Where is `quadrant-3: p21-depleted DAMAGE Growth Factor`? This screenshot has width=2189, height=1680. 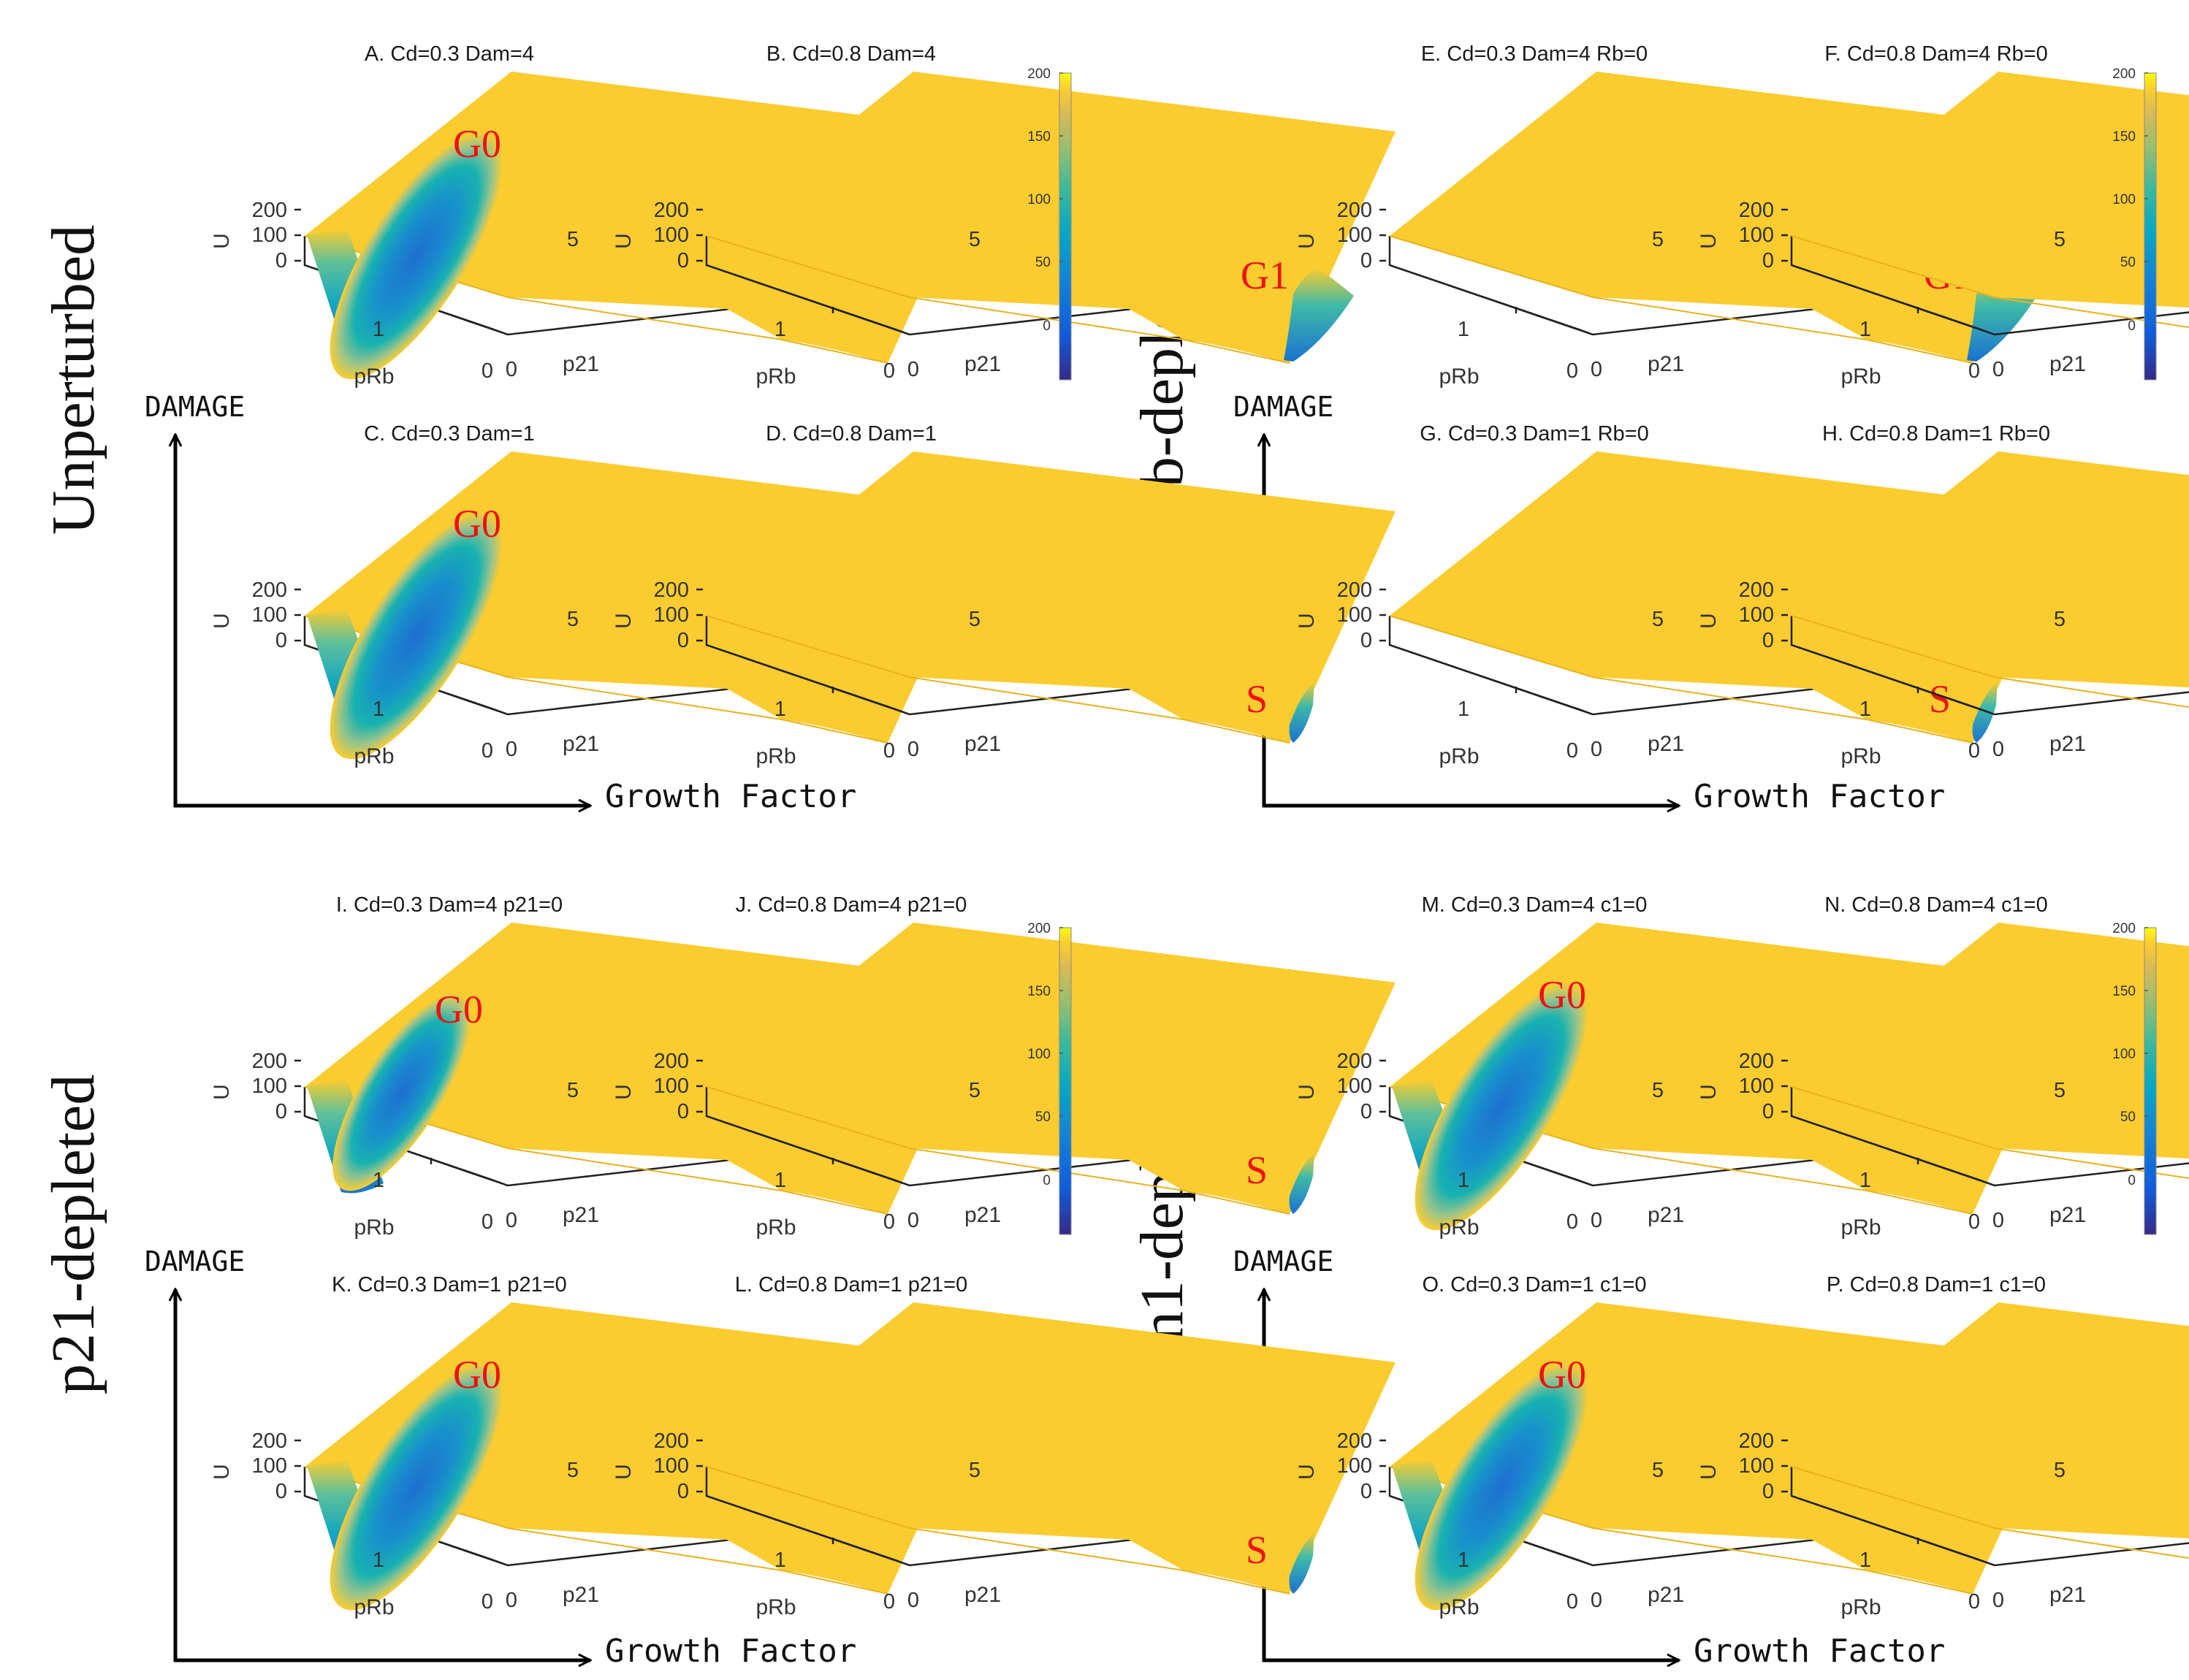
quadrant-3: p21-depleted DAMAGE Growth Factor is located at coordinates (448, 1372).